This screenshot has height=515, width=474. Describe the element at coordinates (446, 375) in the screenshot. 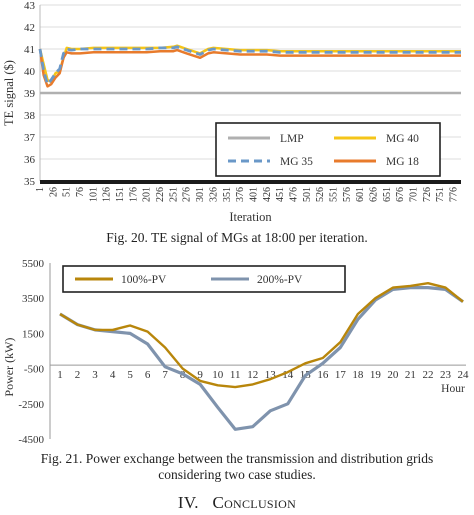

I see `x-tick-label: 23` at that location.